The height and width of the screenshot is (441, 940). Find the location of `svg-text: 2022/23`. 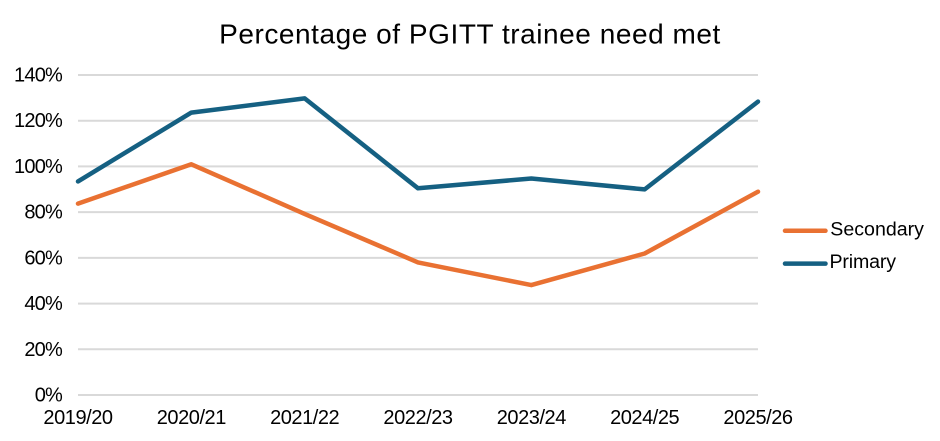

svg-text: 2022/23 is located at coordinates (417, 418).